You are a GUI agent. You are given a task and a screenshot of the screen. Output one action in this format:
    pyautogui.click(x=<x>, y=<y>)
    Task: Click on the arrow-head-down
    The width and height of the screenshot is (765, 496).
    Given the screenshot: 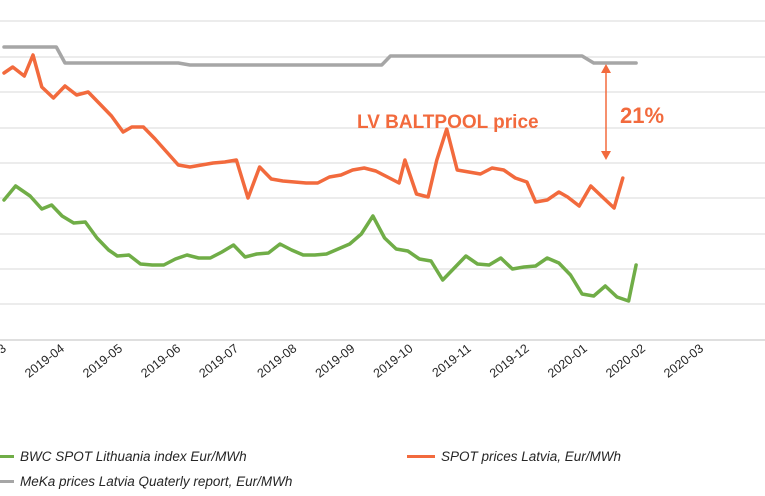 What is the action you would take?
    pyautogui.click(x=606, y=155)
    